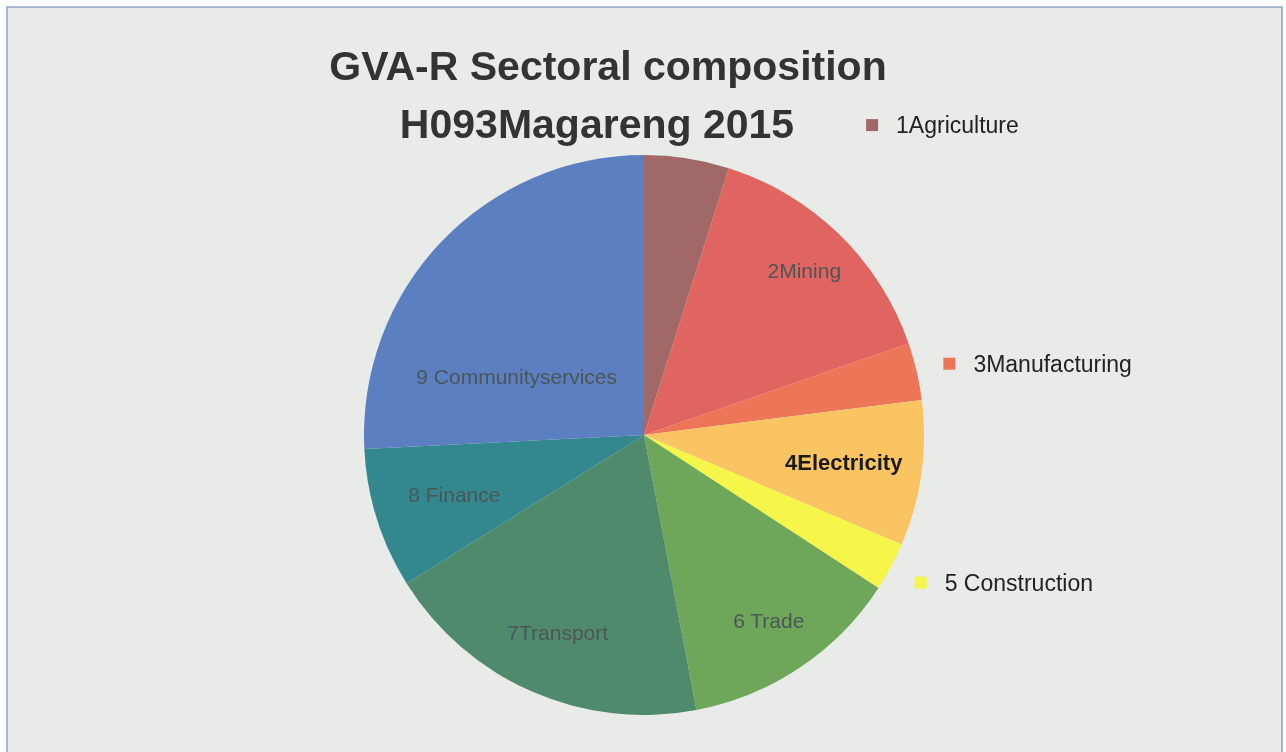 The width and height of the screenshot is (1286, 752). Describe the element at coordinates (608, 66) in the screenshot. I see `chart-title: GVA-R Sectoral composition` at that location.